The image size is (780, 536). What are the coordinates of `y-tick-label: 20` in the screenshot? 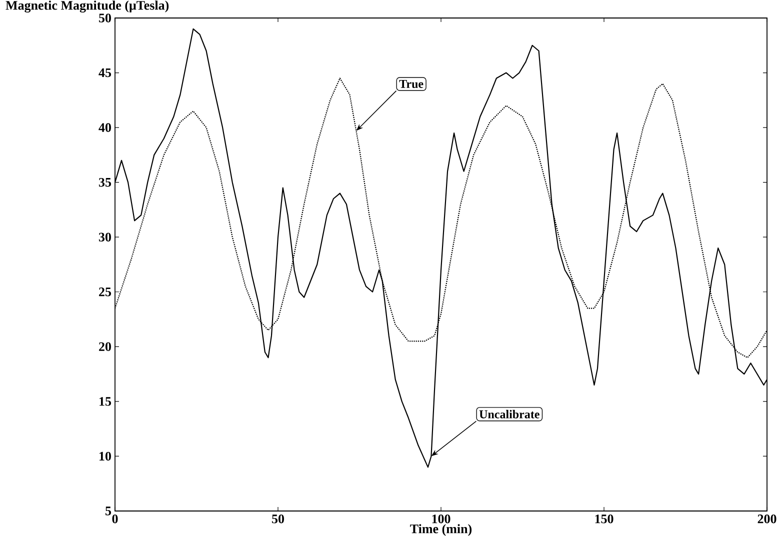 It's located at (105, 347).